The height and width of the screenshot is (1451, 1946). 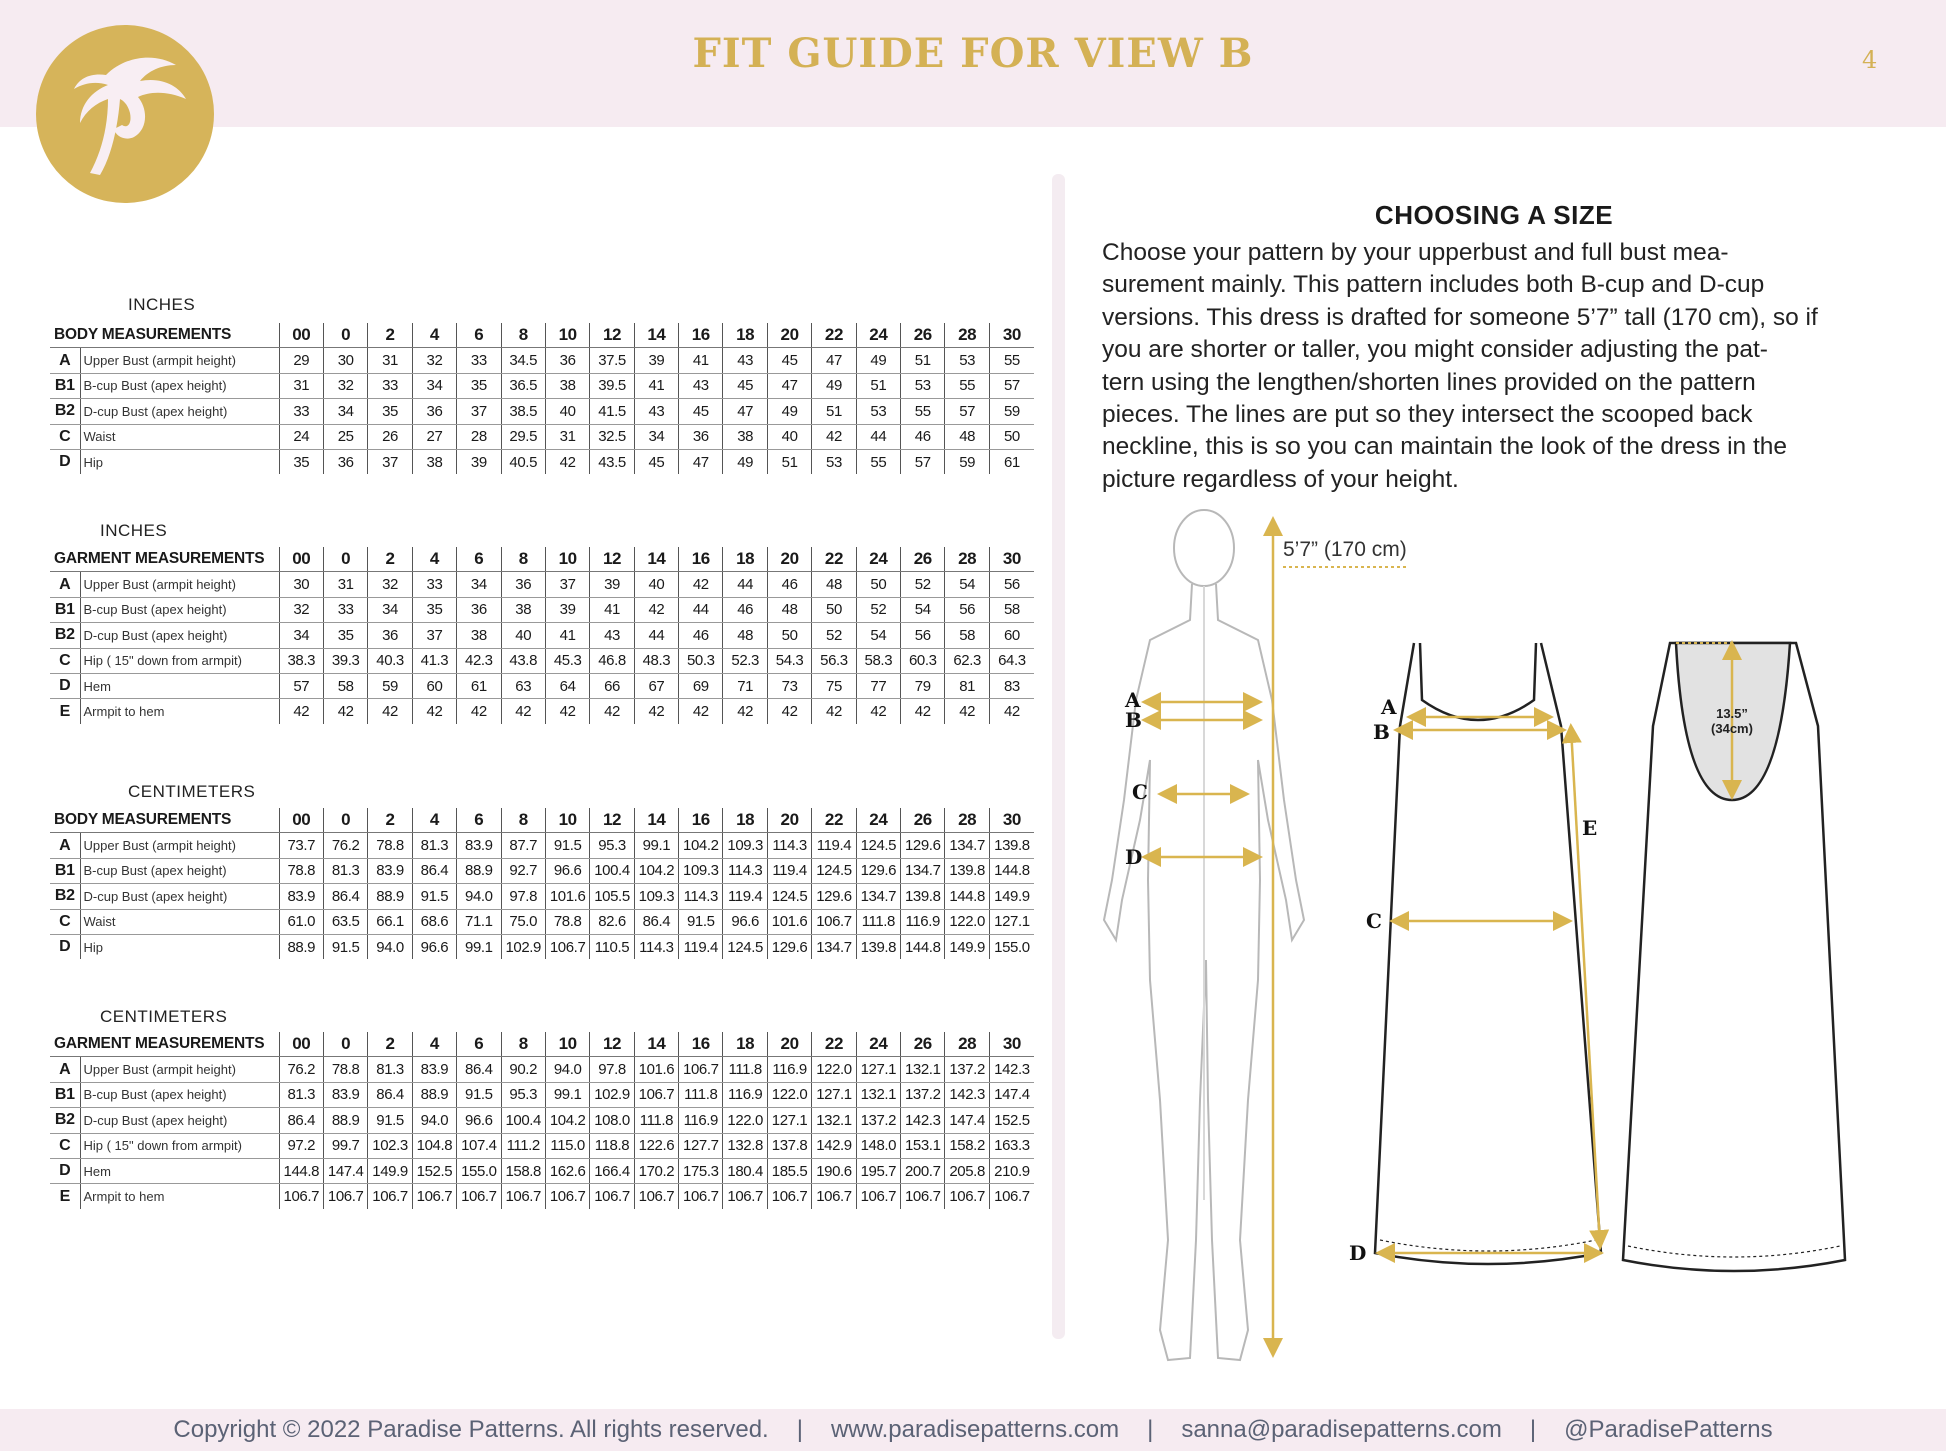 What do you see at coordinates (789, 686) in the screenshot?
I see `measurement-value: 73` at bounding box center [789, 686].